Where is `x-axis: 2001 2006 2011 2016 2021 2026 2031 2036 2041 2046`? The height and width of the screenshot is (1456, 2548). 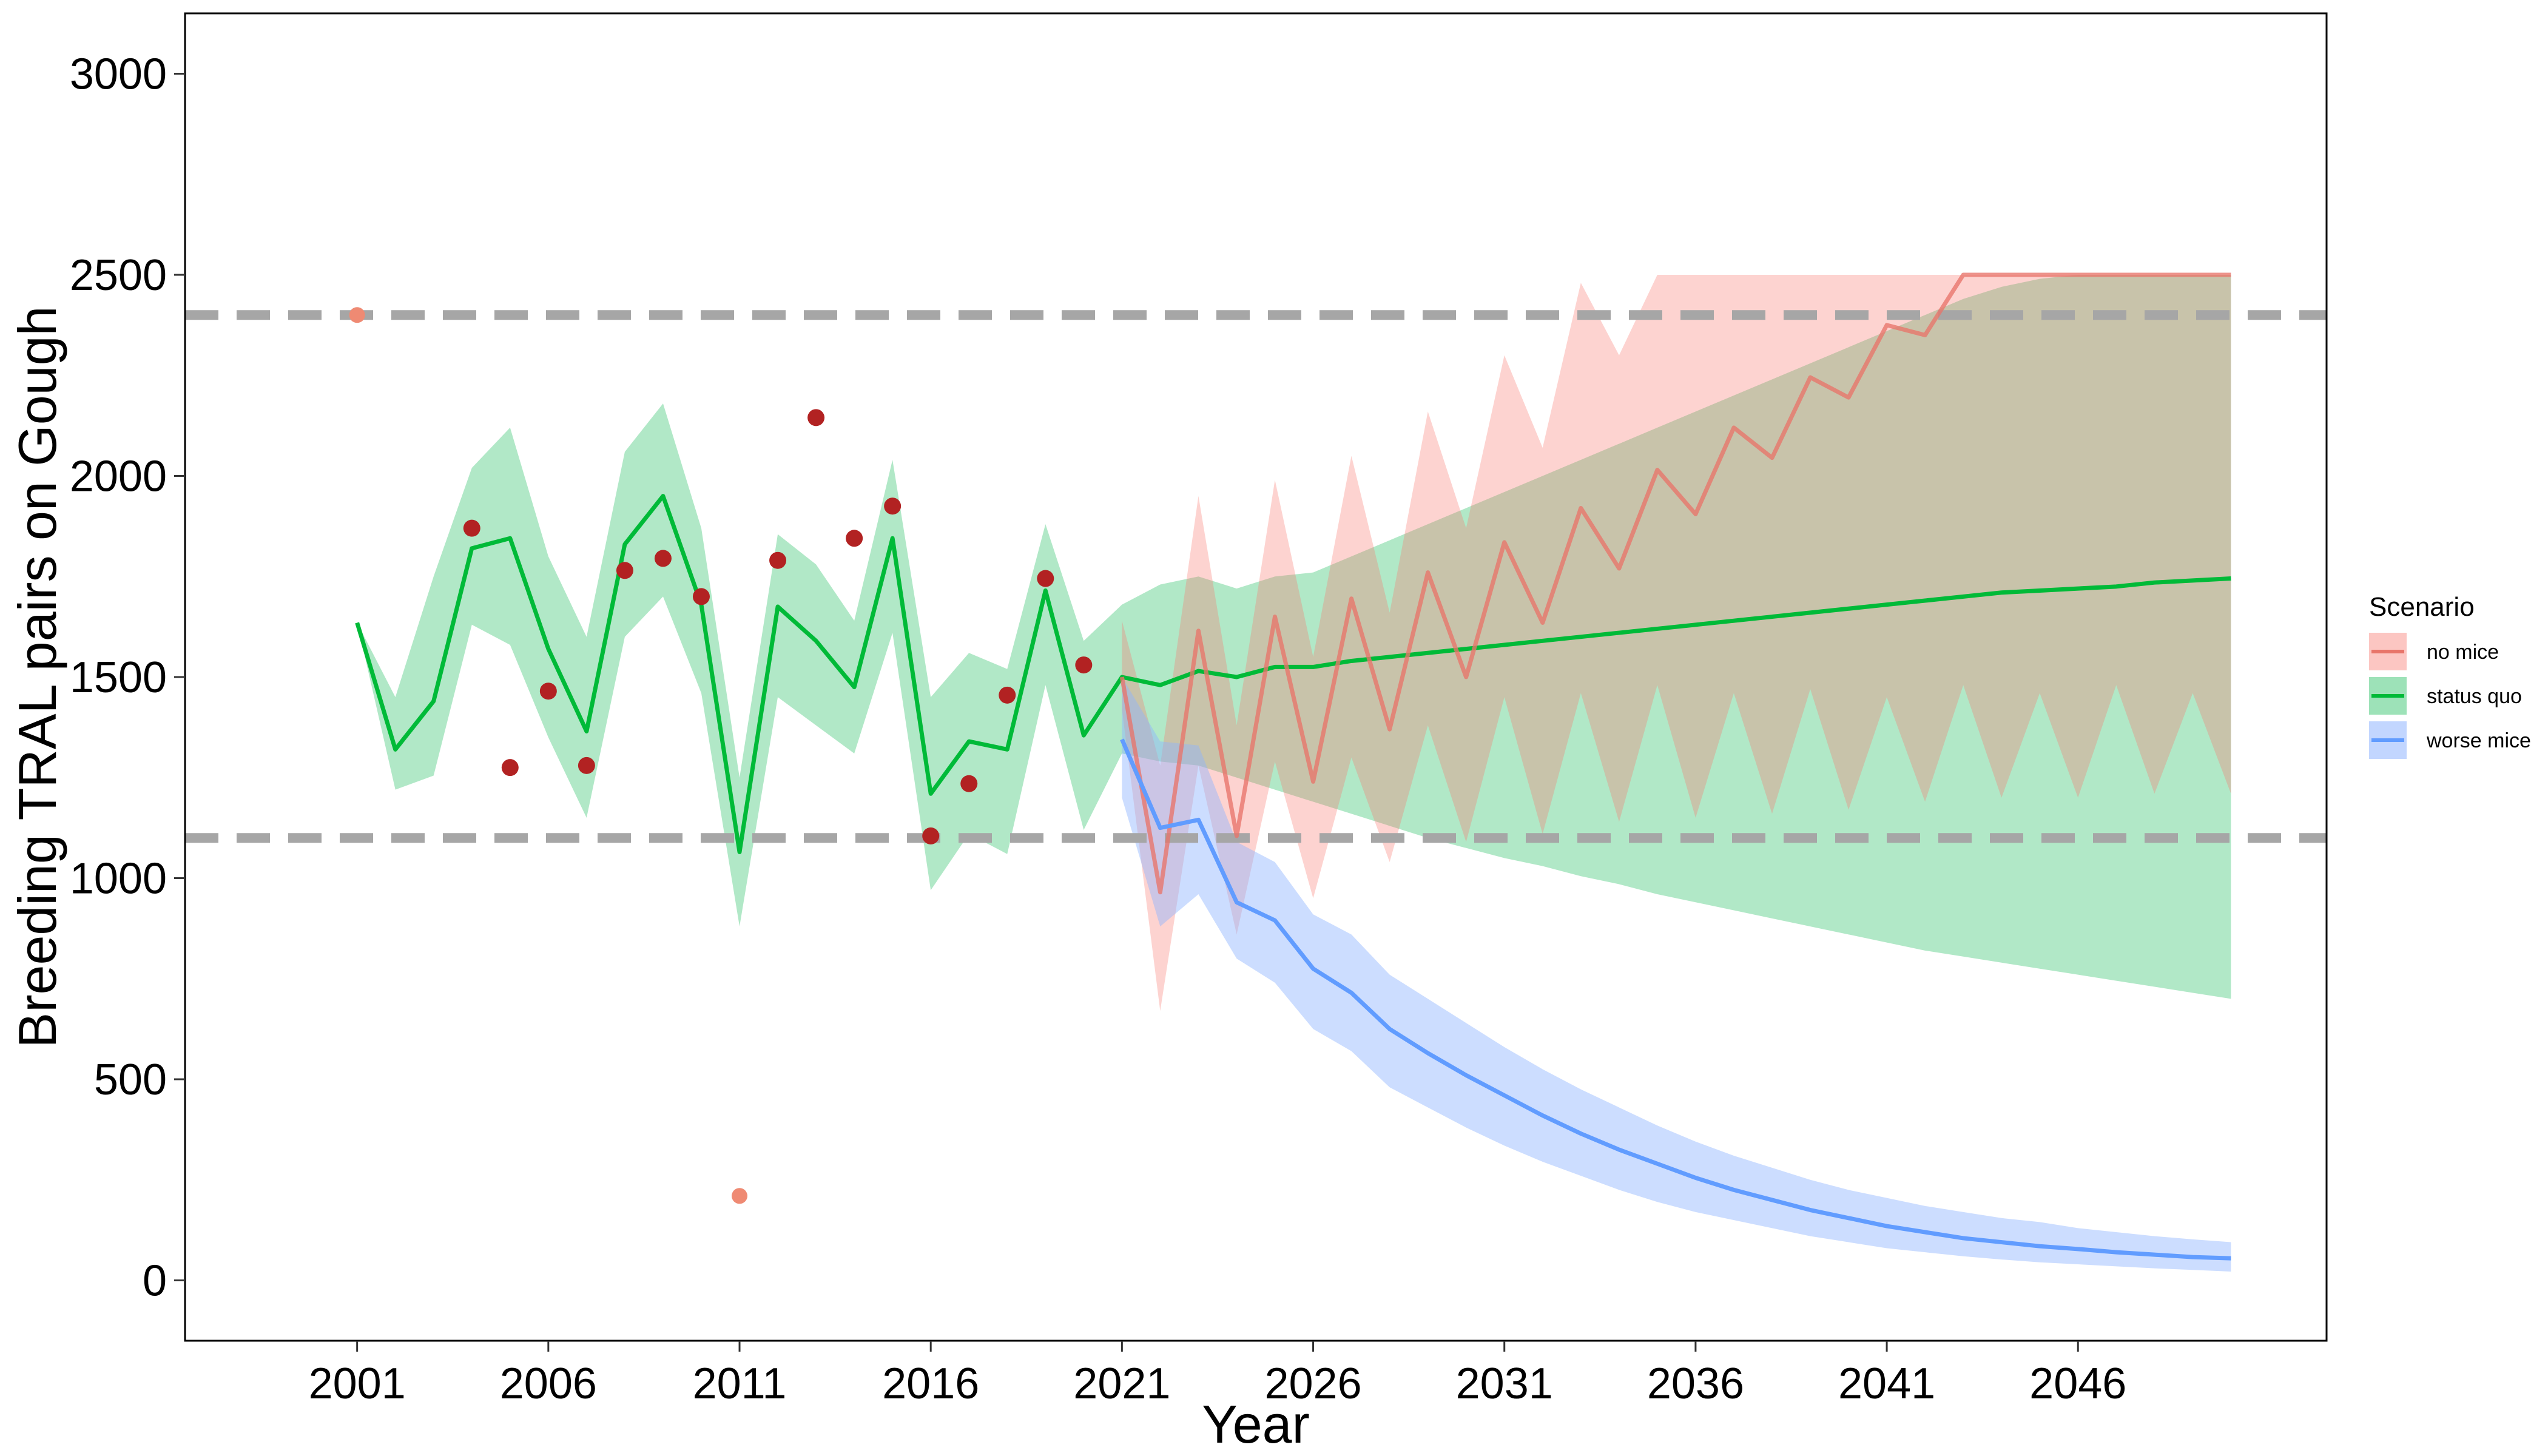
x-axis: 2001 2006 2011 2016 2021 2026 2031 2036 2041 2046 is located at coordinates (1217, 1374).